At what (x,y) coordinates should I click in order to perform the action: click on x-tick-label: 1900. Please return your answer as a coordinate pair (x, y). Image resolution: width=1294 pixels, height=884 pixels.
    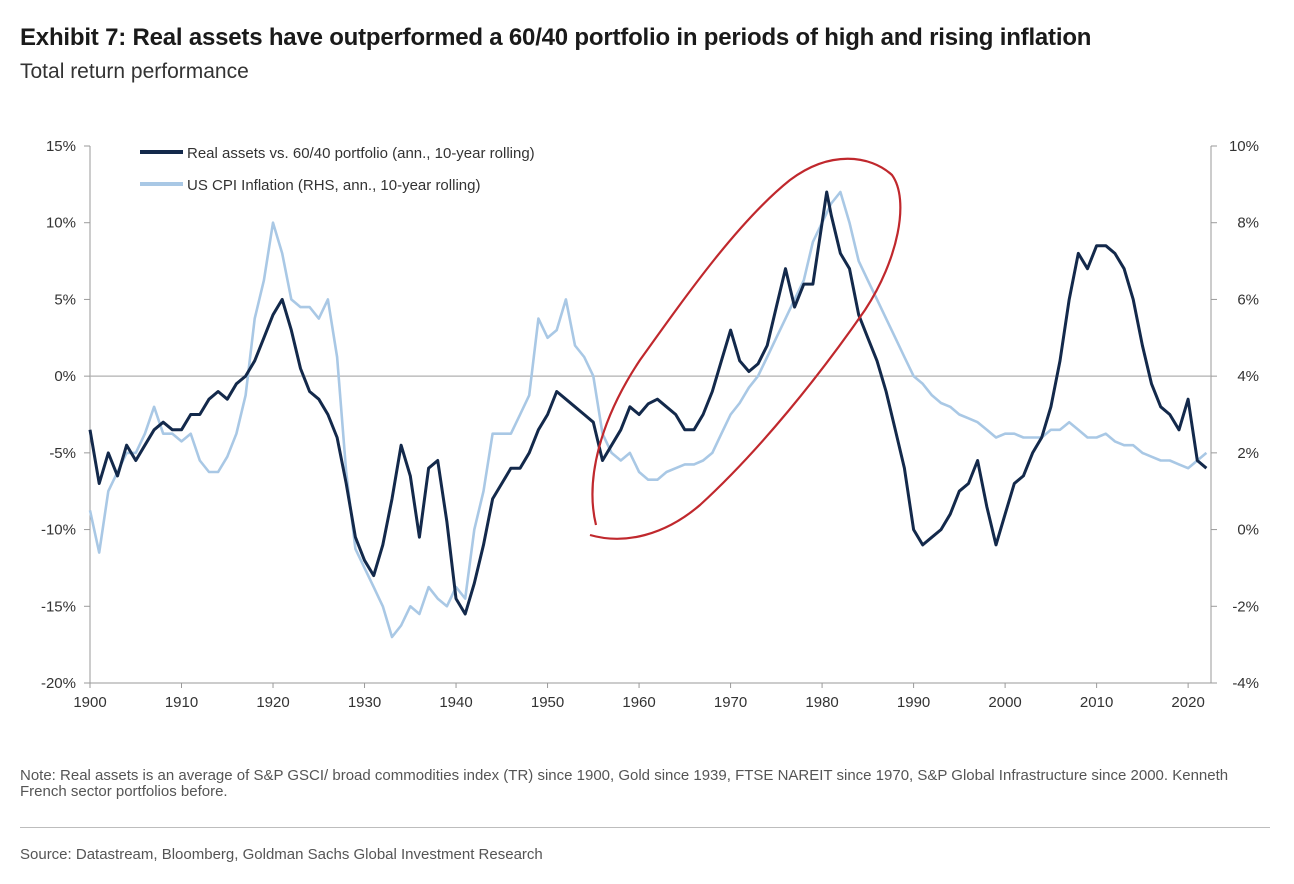
    Looking at the image, I should click on (89, 702).